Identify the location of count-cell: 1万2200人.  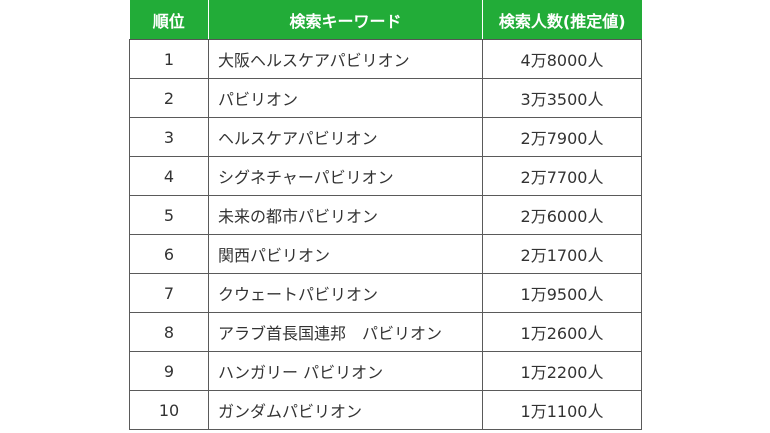
(562, 371).